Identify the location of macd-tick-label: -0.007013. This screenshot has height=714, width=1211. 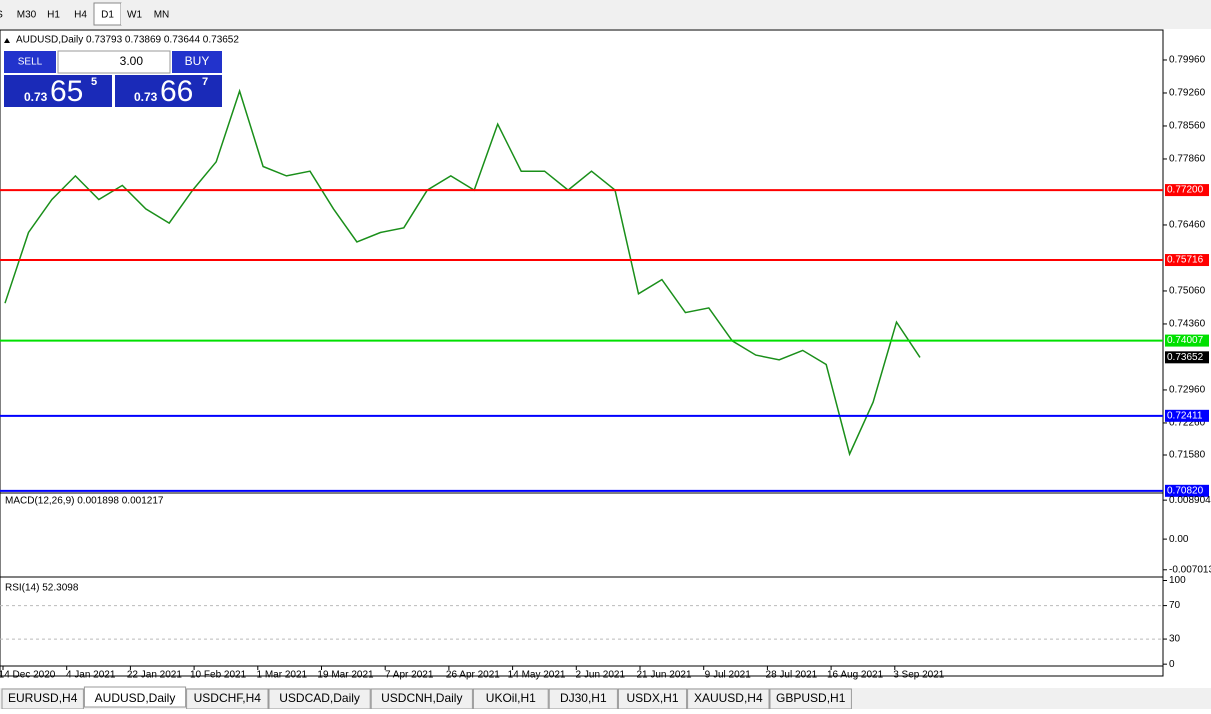
(1190, 569).